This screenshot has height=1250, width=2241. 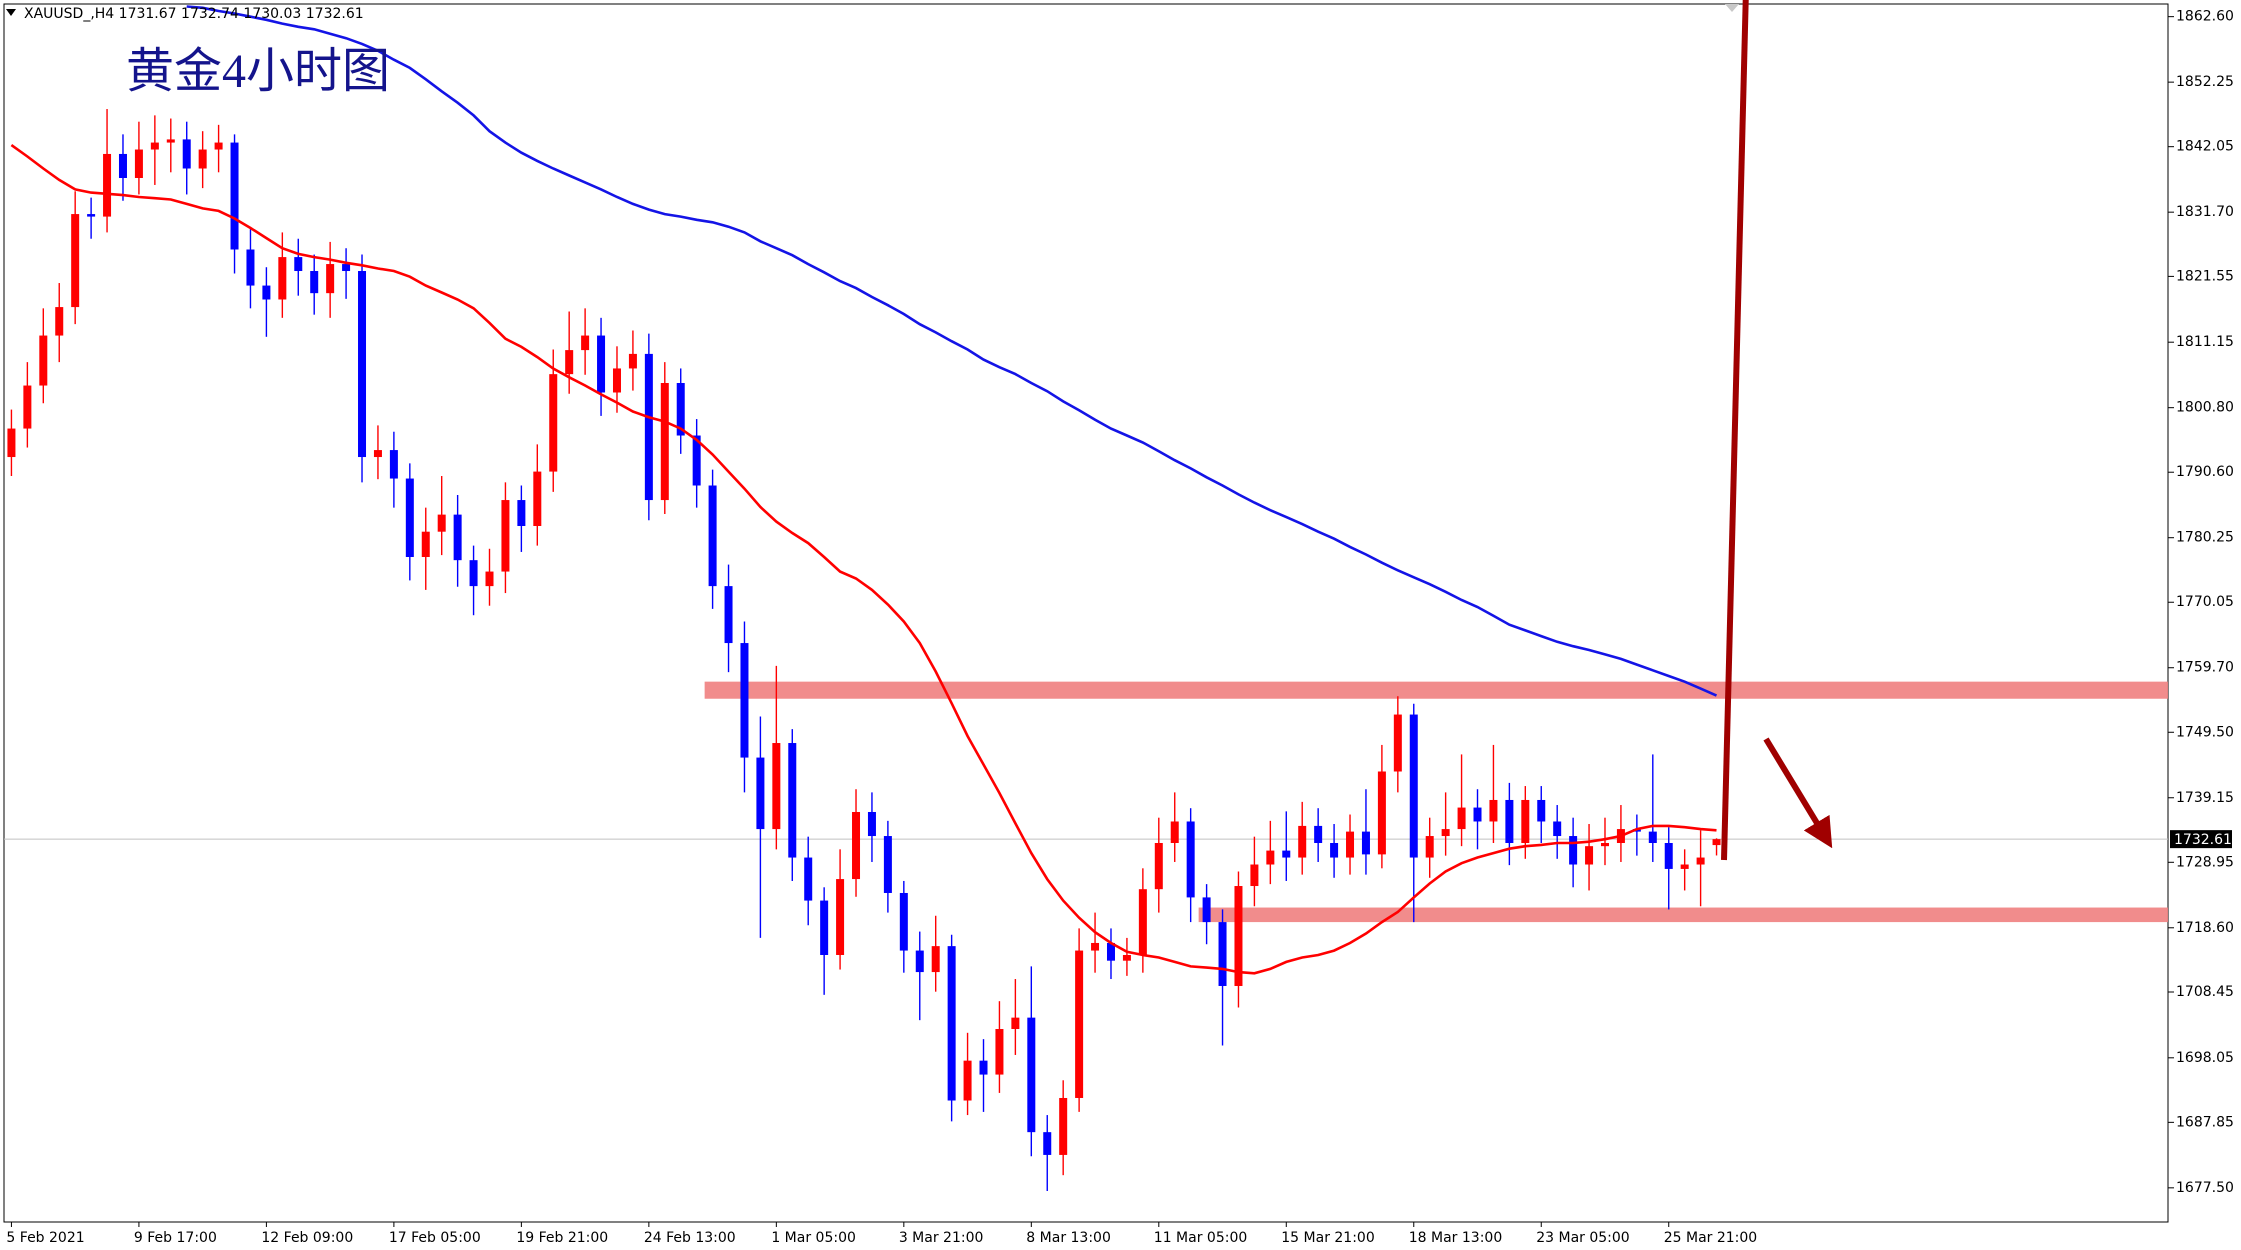 What do you see at coordinates (45, 1238) in the screenshot?
I see `x-tick-label: 5 Feb 2021` at bounding box center [45, 1238].